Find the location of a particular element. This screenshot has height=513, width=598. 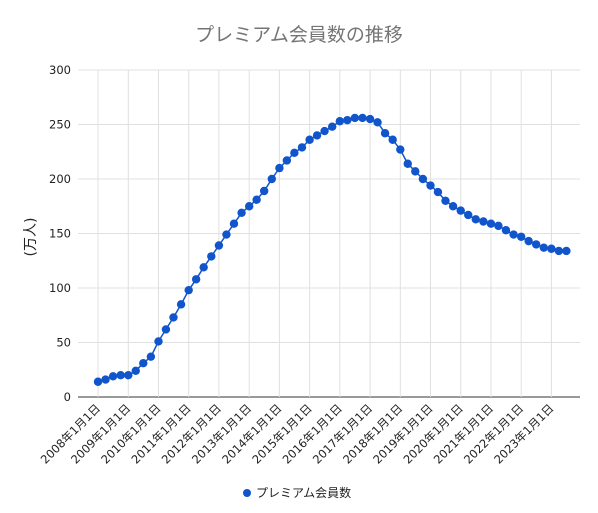

y-tick-label: 0 is located at coordinates (67, 397).